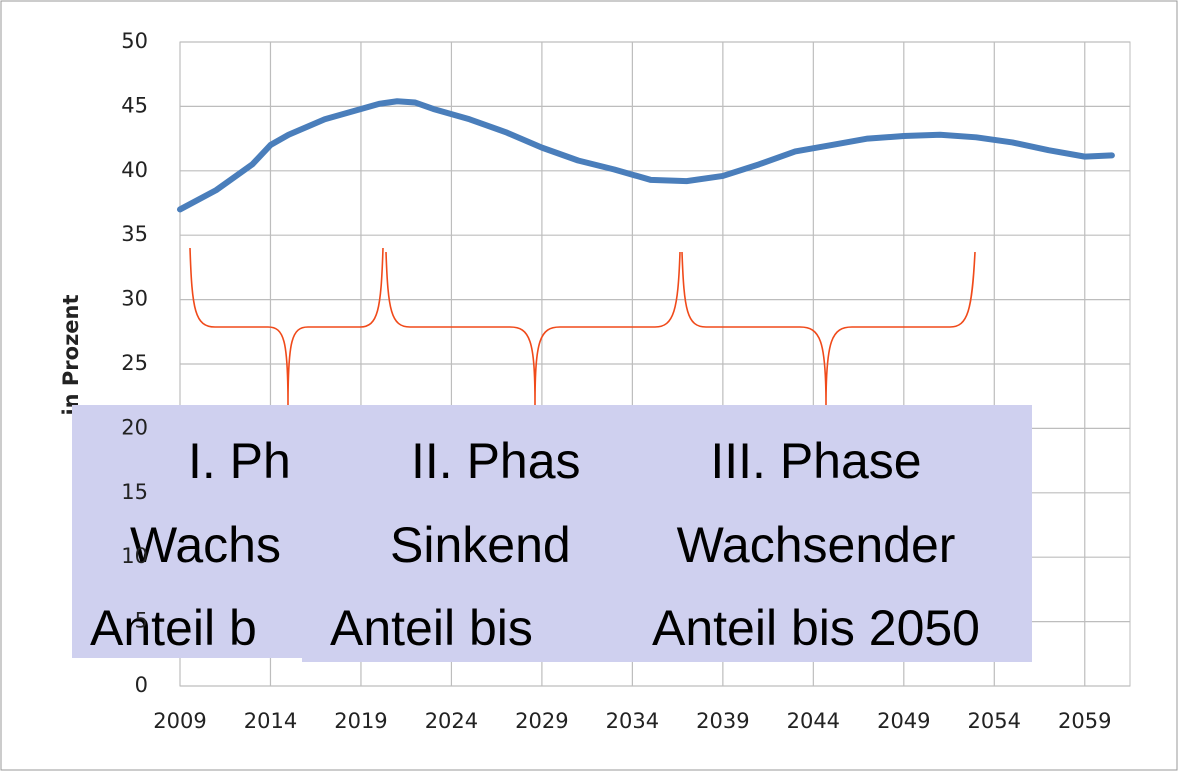 The height and width of the screenshot is (771, 1178). I want to click on phase-line: Wachsender, so click(816, 545).